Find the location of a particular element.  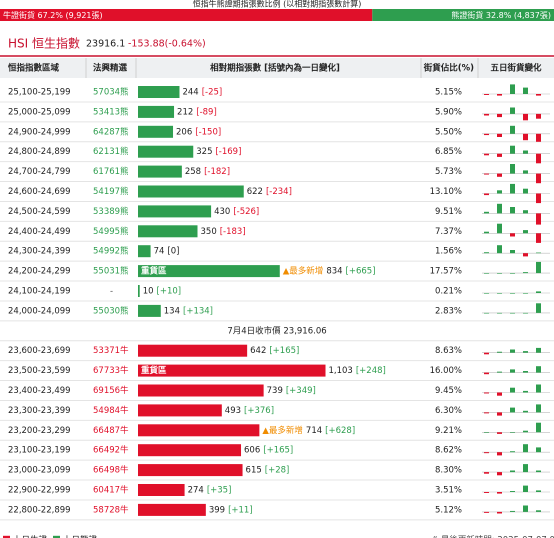

range: 24,700-24,799 is located at coordinates (39, 172).